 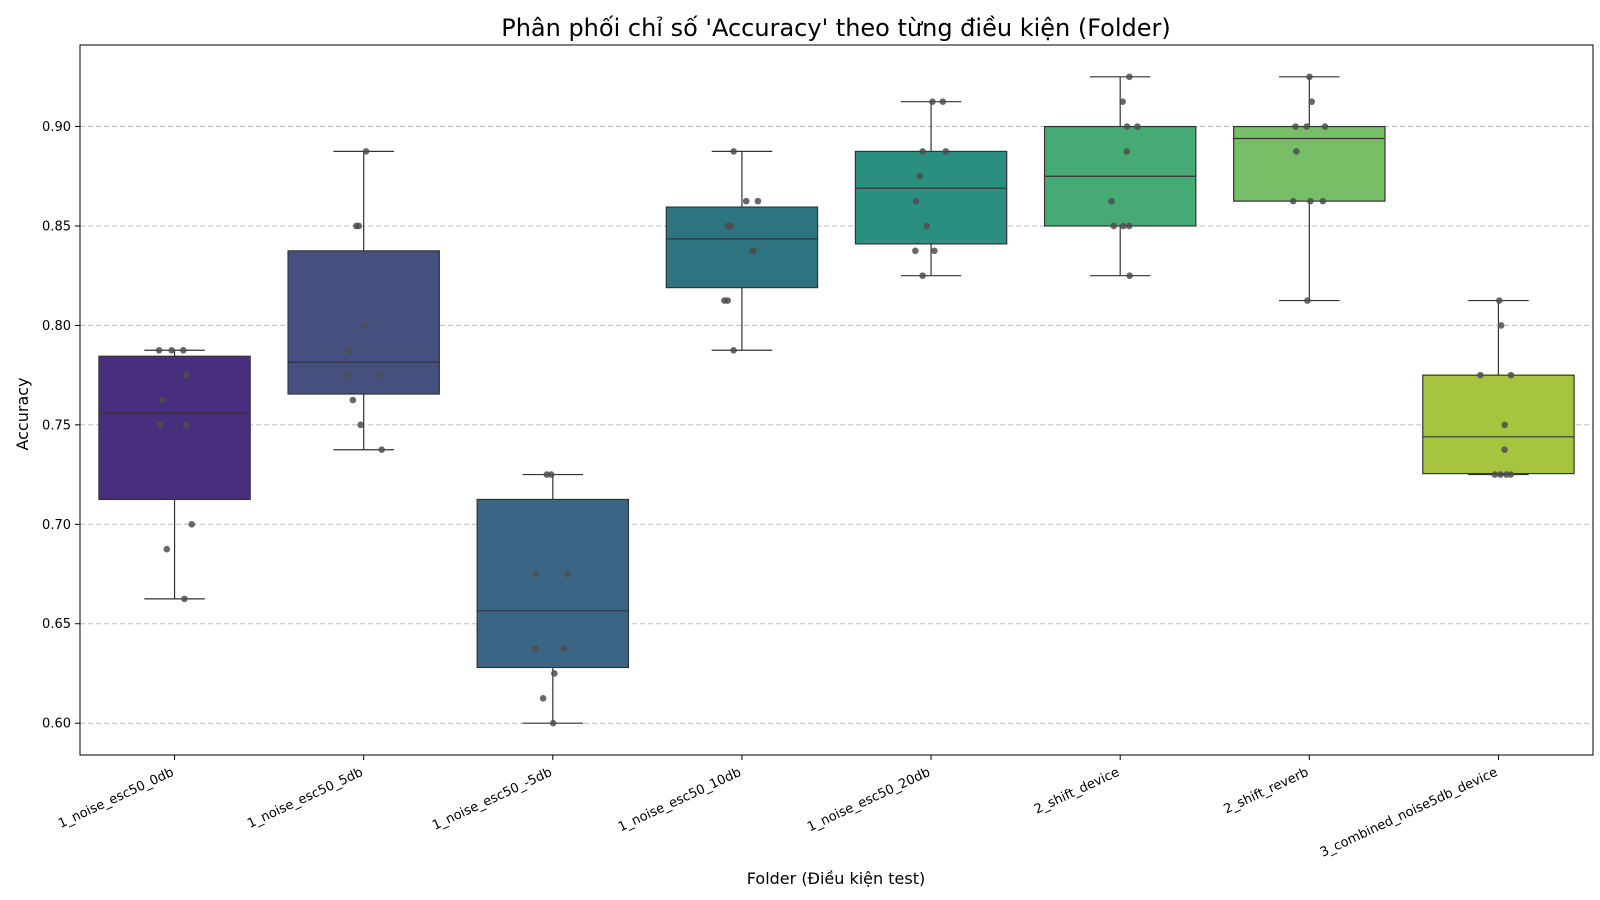 I want to click on y-tick-label: 0.75, so click(x=56, y=425).